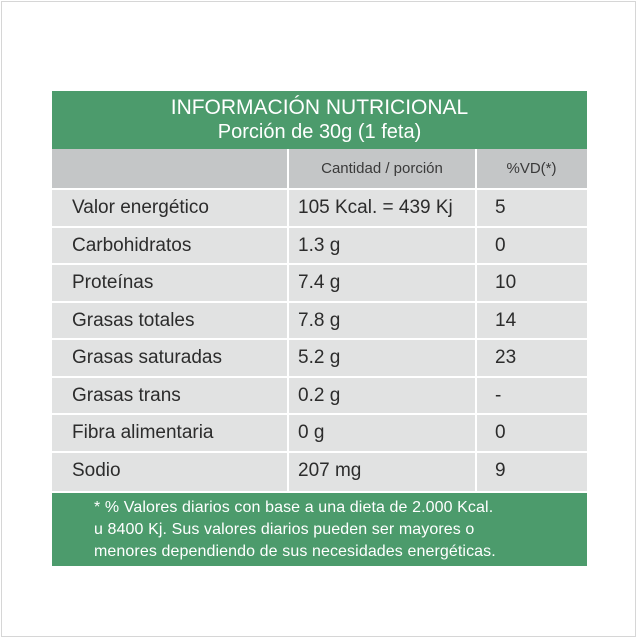 The image size is (639, 640). I want to click on nutrient-daily-value: 9, so click(500, 470).